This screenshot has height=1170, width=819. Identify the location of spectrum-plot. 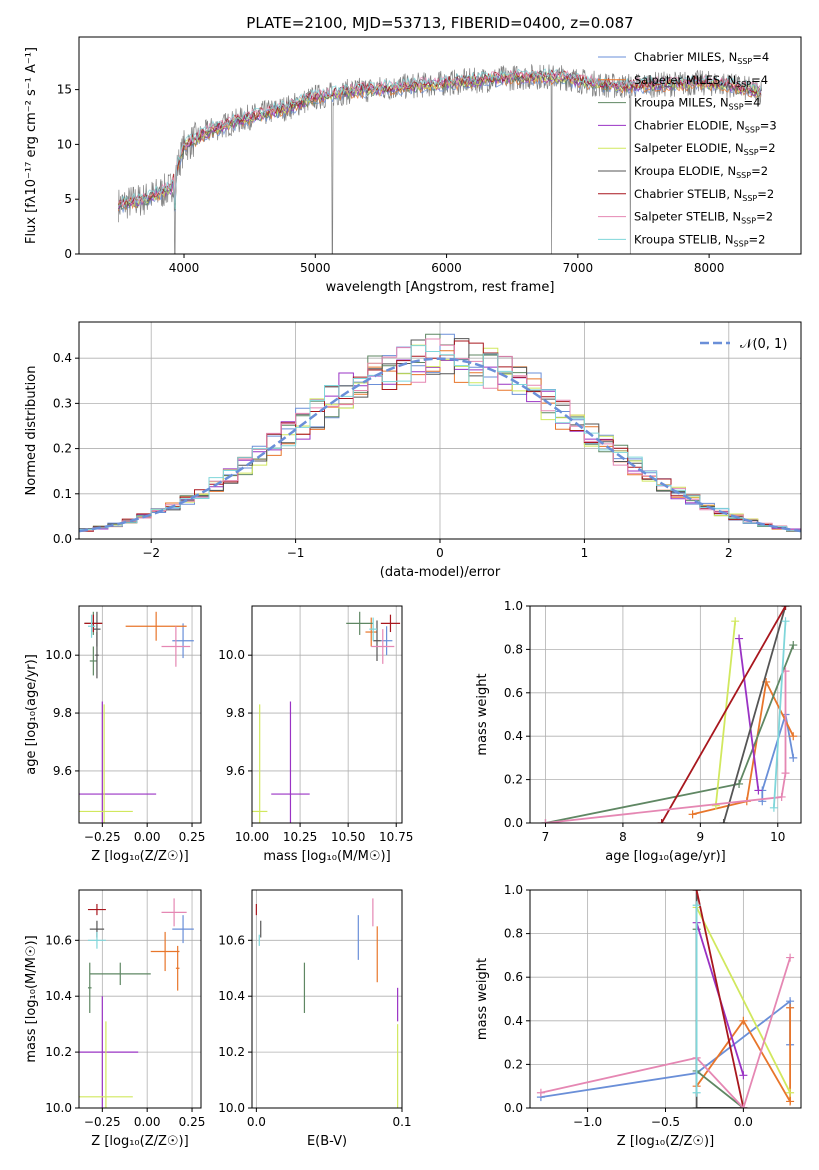
(440, 159).